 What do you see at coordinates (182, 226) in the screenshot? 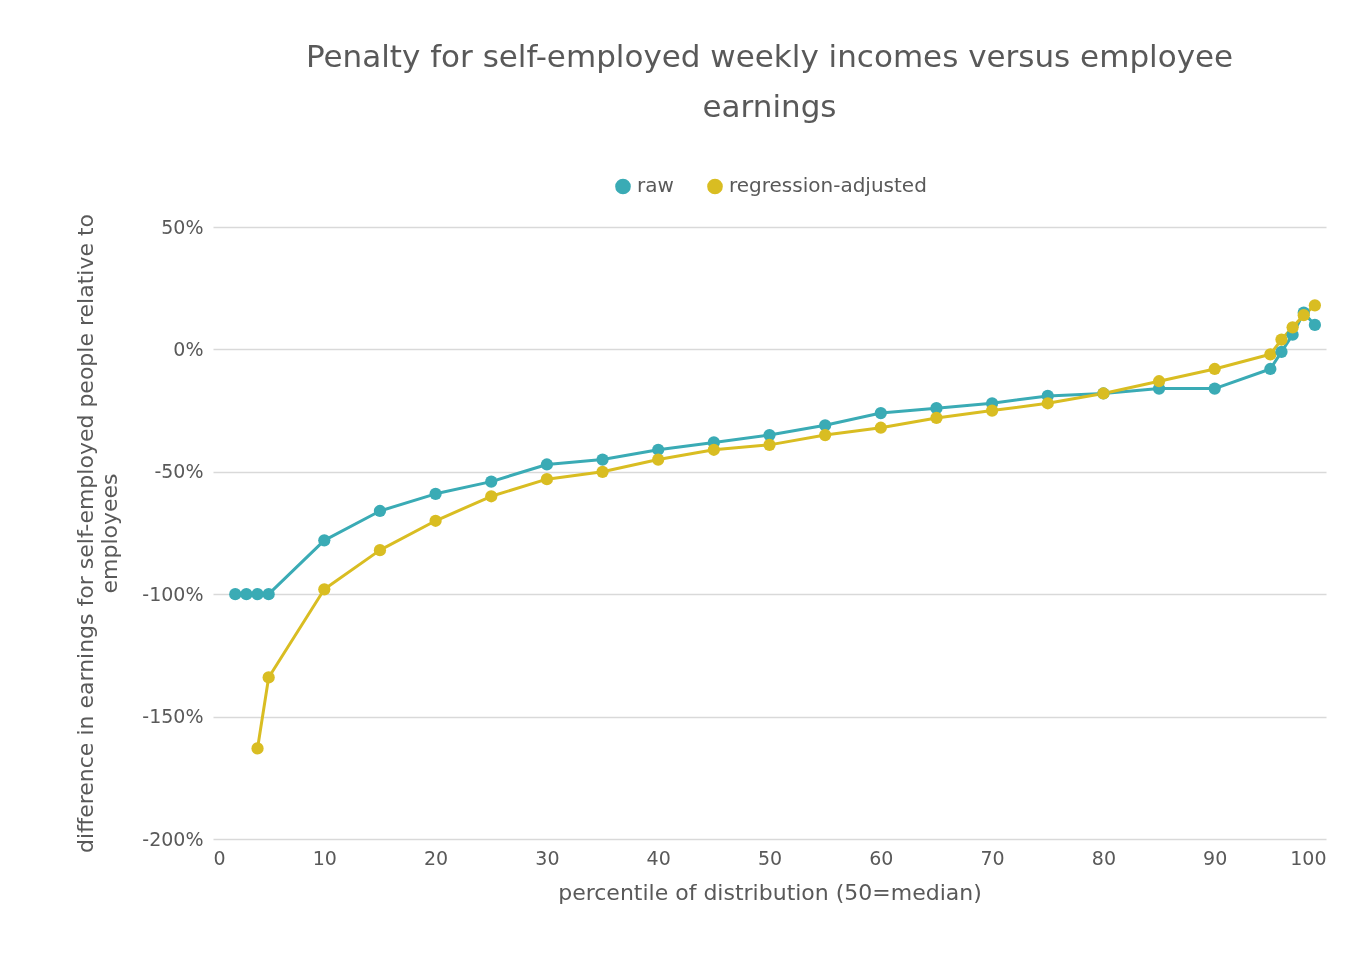
I see `y-tick-label: 50%` at bounding box center [182, 226].